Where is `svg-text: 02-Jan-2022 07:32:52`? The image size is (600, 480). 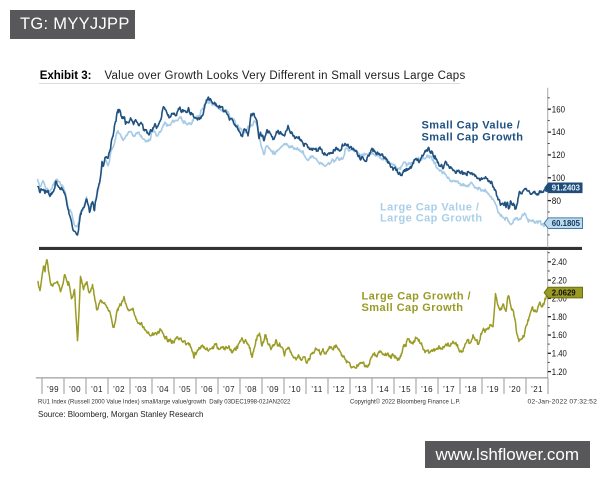 svg-text: 02-Jan-2022 07:32:52 is located at coordinates (562, 402).